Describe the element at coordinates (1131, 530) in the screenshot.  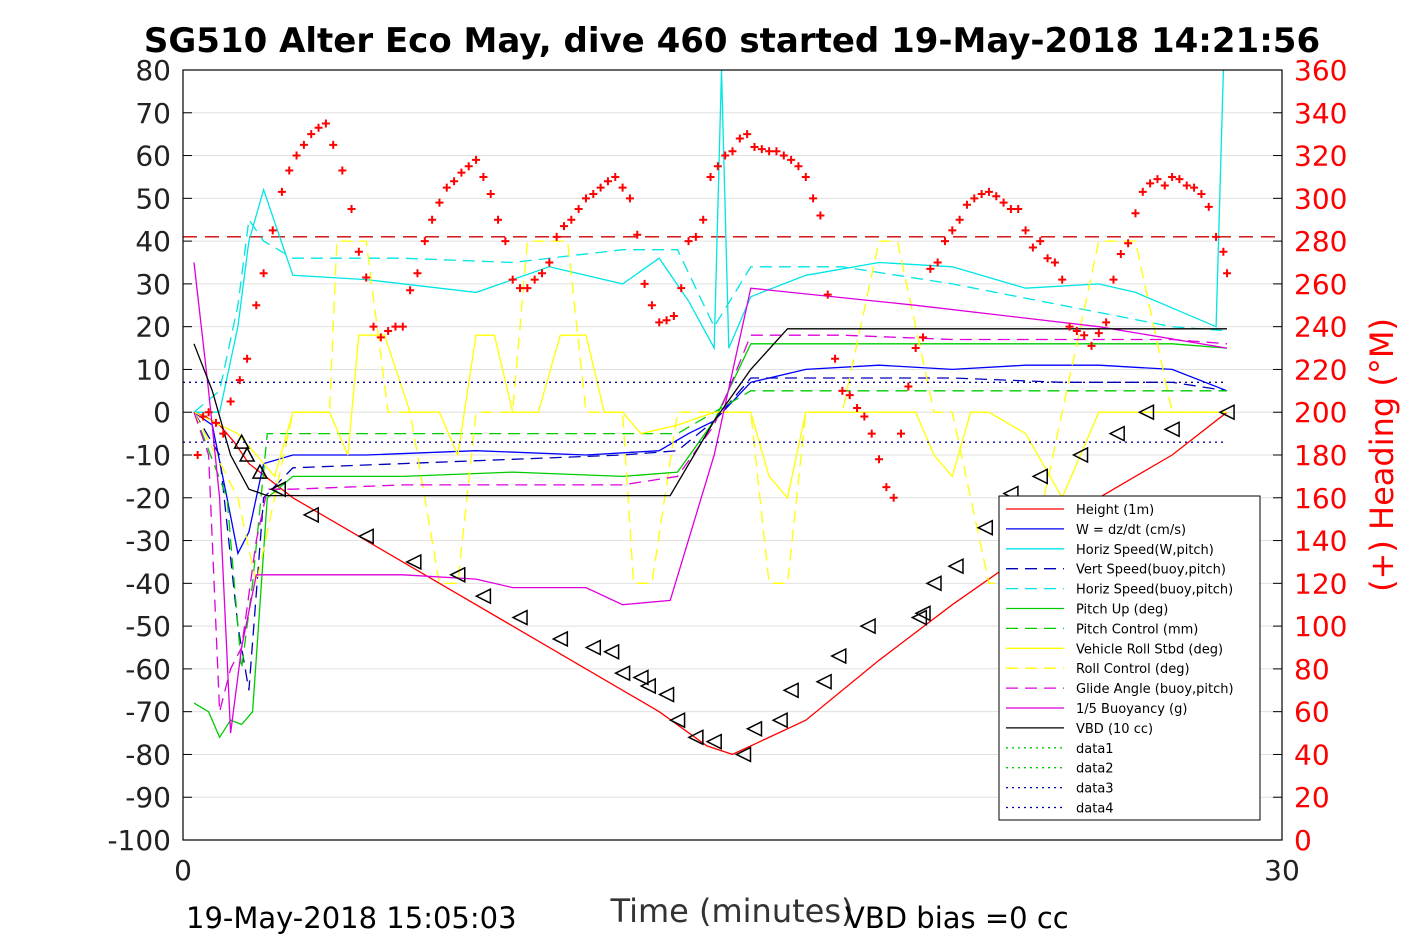
I see `legend-label: W = dz/dt (cm/s)` at that location.